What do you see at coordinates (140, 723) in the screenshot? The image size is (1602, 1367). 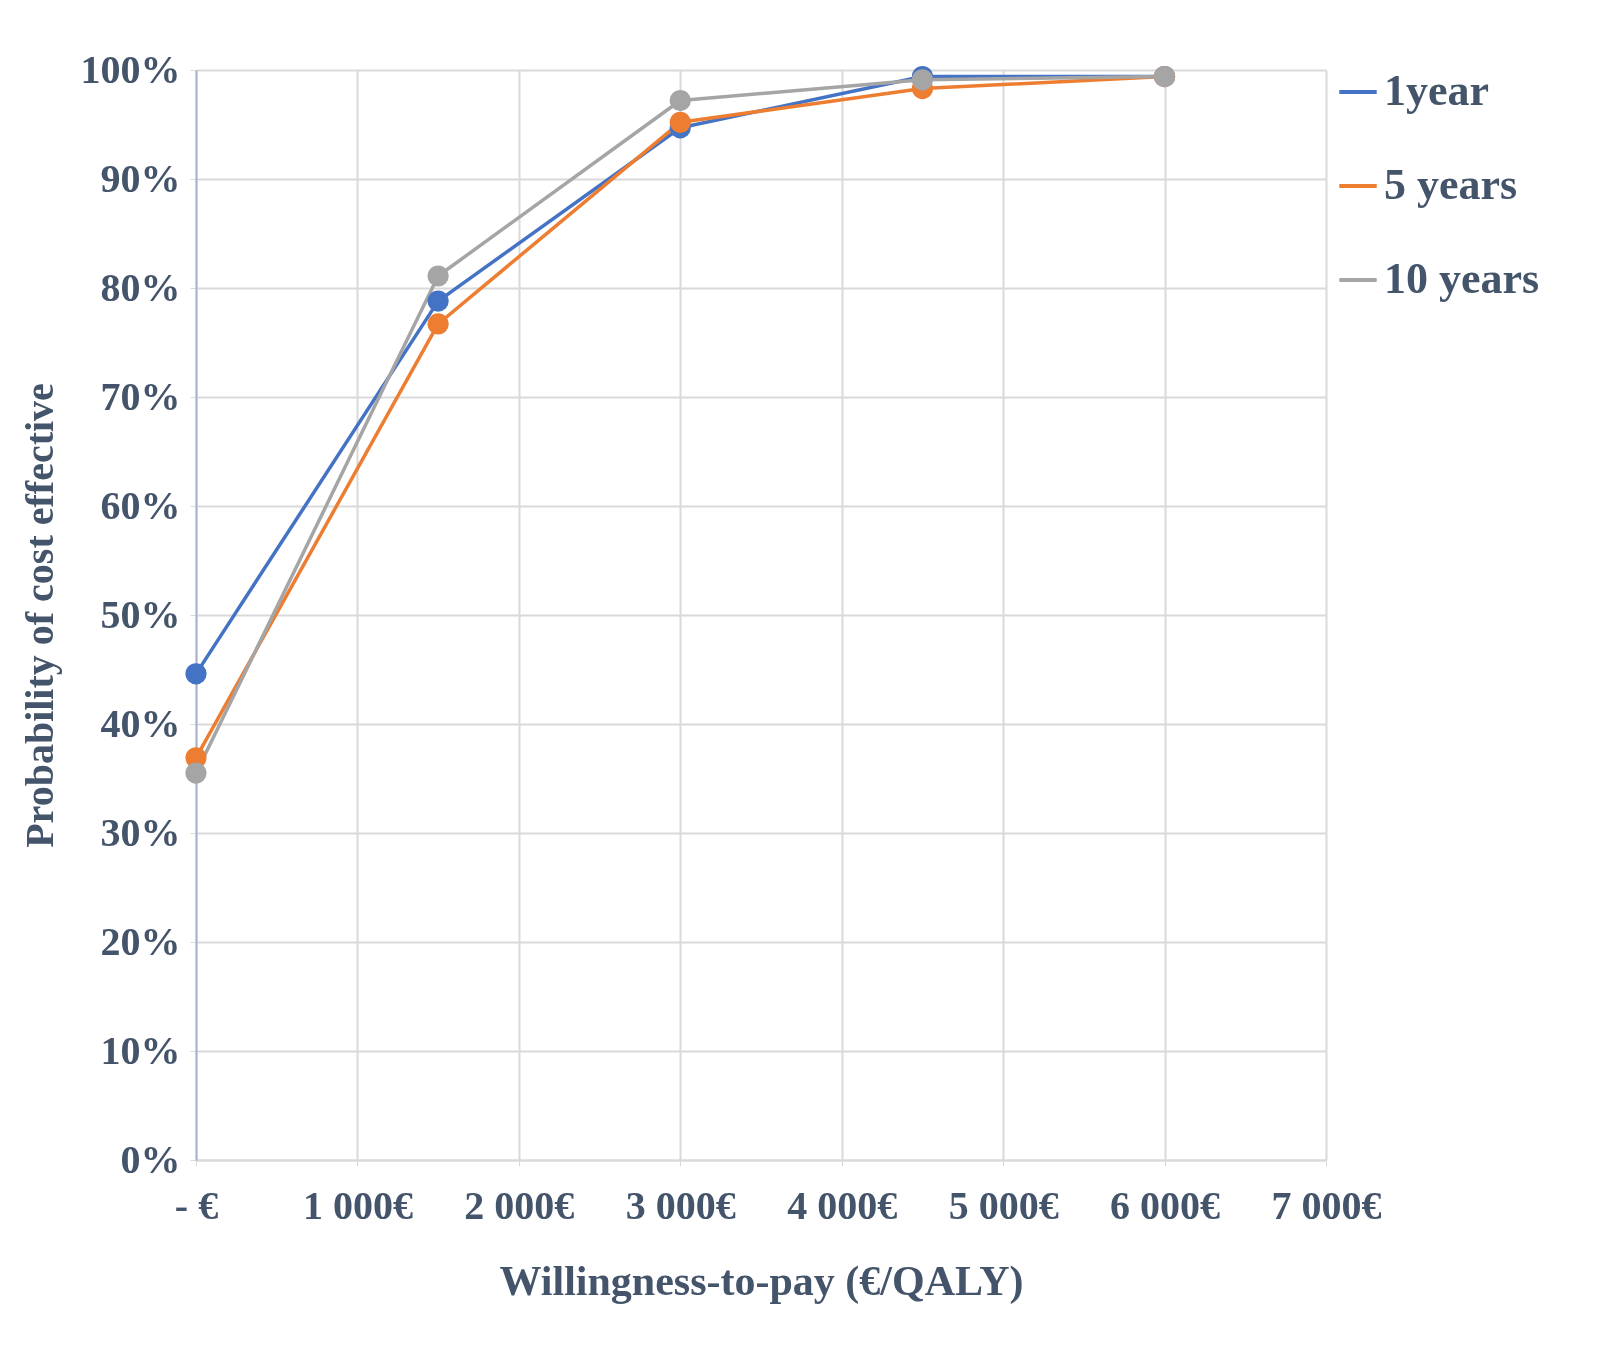 I see `y-tick-label: 40%` at bounding box center [140, 723].